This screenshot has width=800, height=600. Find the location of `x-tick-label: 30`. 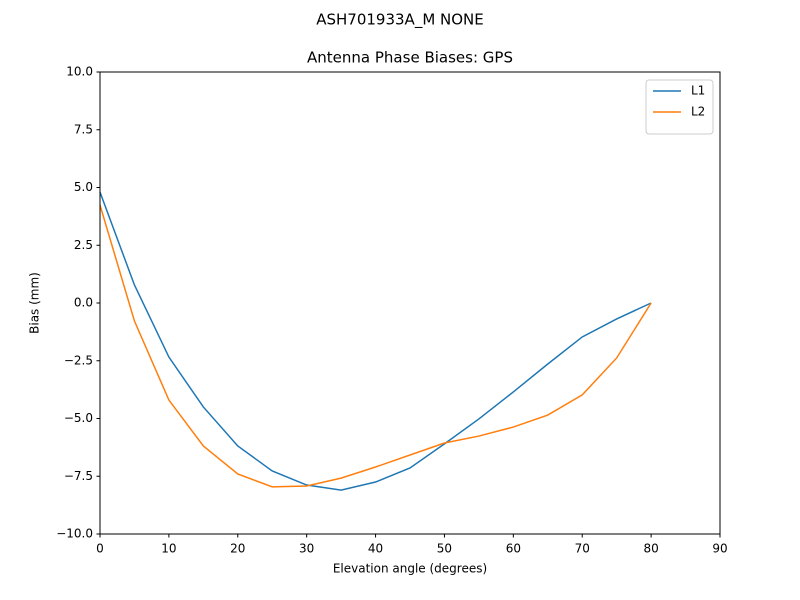

x-tick-label: 30 is located at coordinates (306, 549).